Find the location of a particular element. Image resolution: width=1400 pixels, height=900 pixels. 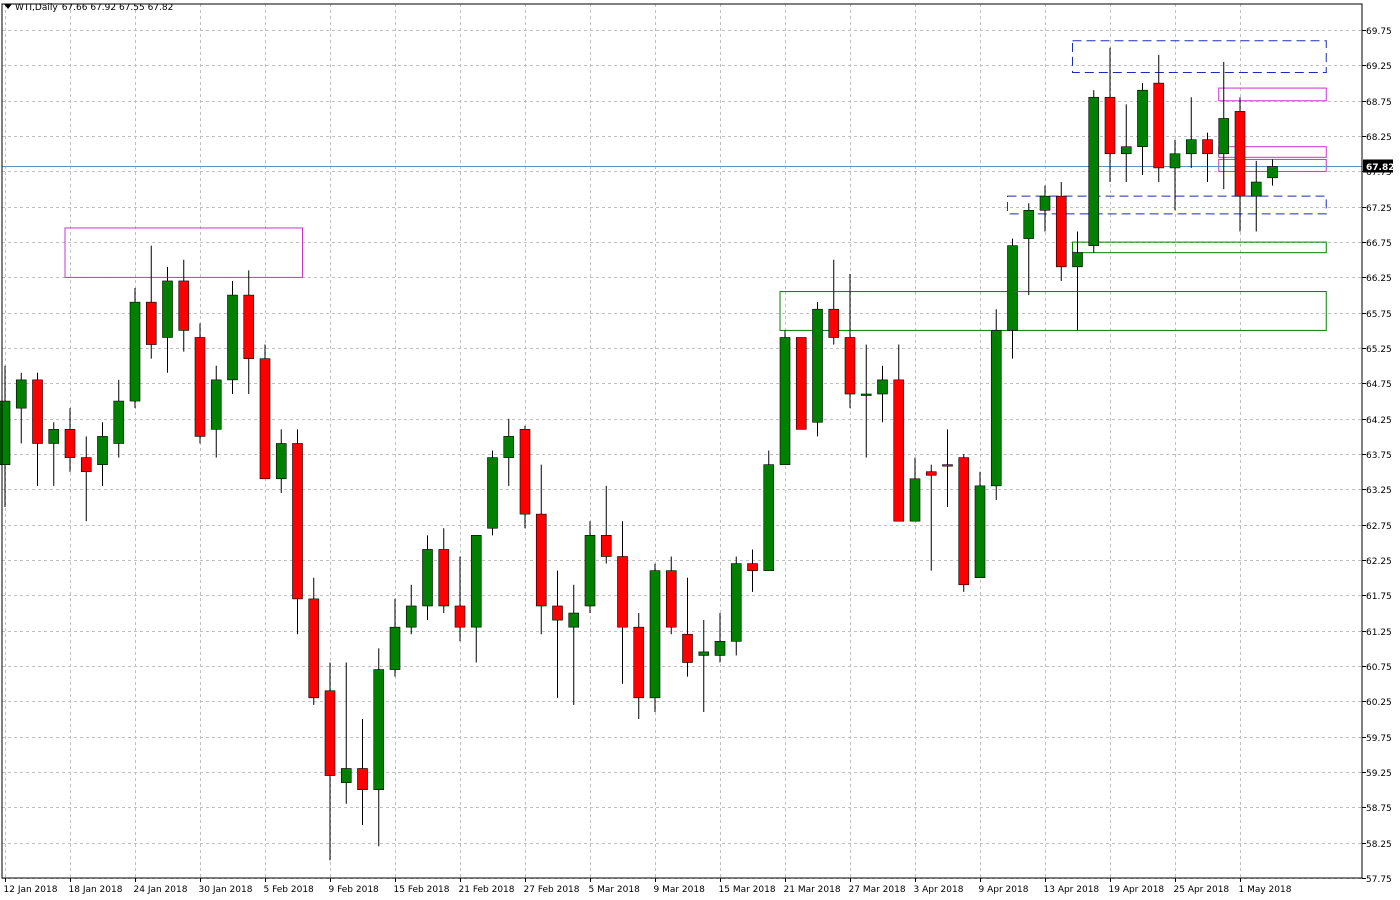

x-tick-label: 15 Mar 2018 is located at coordinates (747, 890).